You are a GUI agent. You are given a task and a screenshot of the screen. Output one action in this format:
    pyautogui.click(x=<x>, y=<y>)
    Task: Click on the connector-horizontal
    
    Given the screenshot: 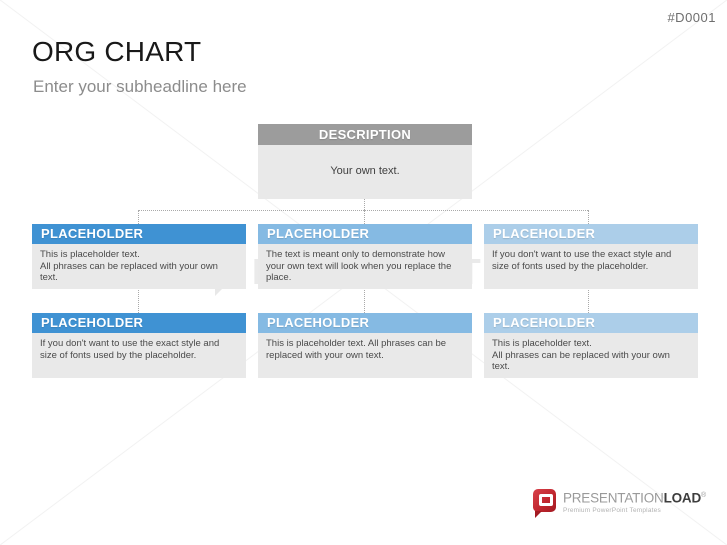 What is the action you would take?
    pyautogui.click(x=363, y=210)
    